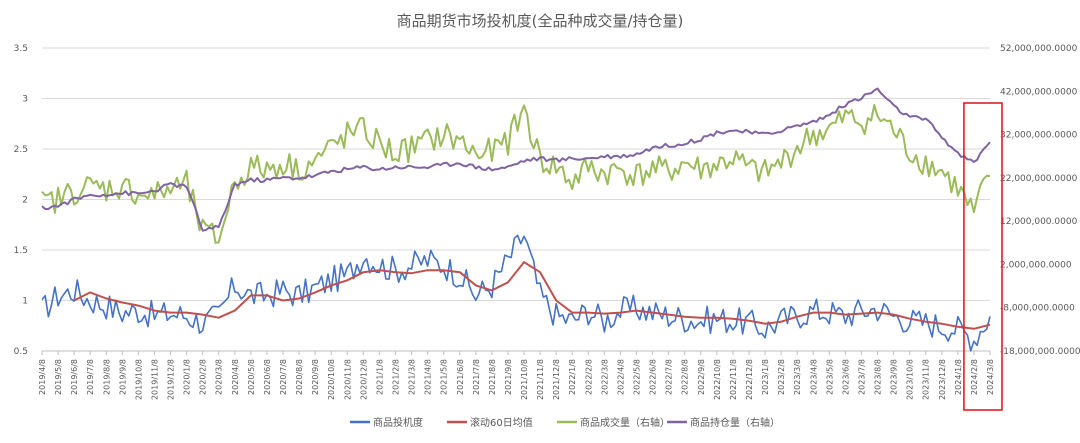 The height and width of the screenshot is (443, 1080). I want to click on x-tick-label: 2022/12/8, so click(749, 379).